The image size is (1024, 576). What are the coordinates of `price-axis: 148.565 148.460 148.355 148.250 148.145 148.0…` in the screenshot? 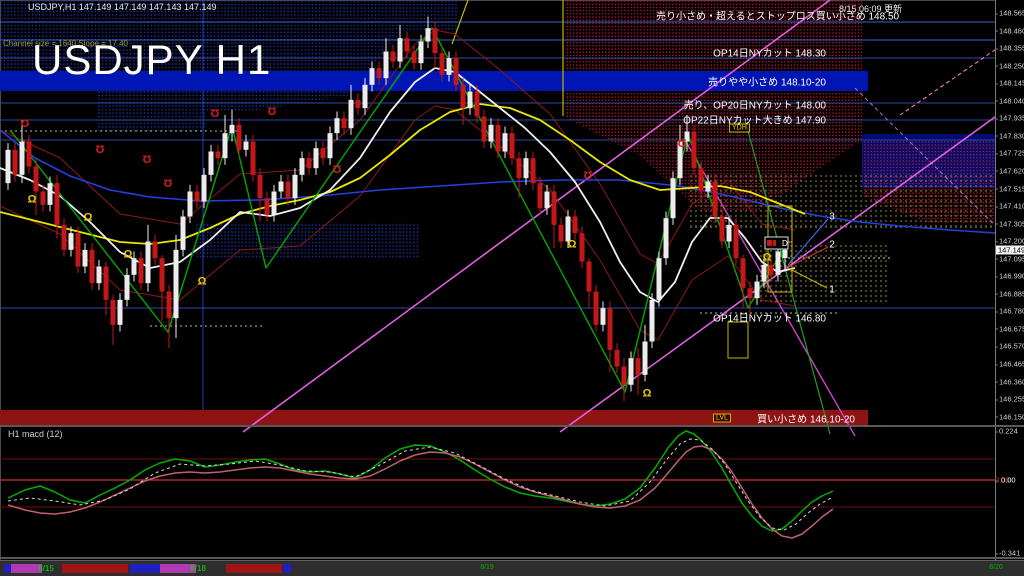 It's located at (1009, 285).